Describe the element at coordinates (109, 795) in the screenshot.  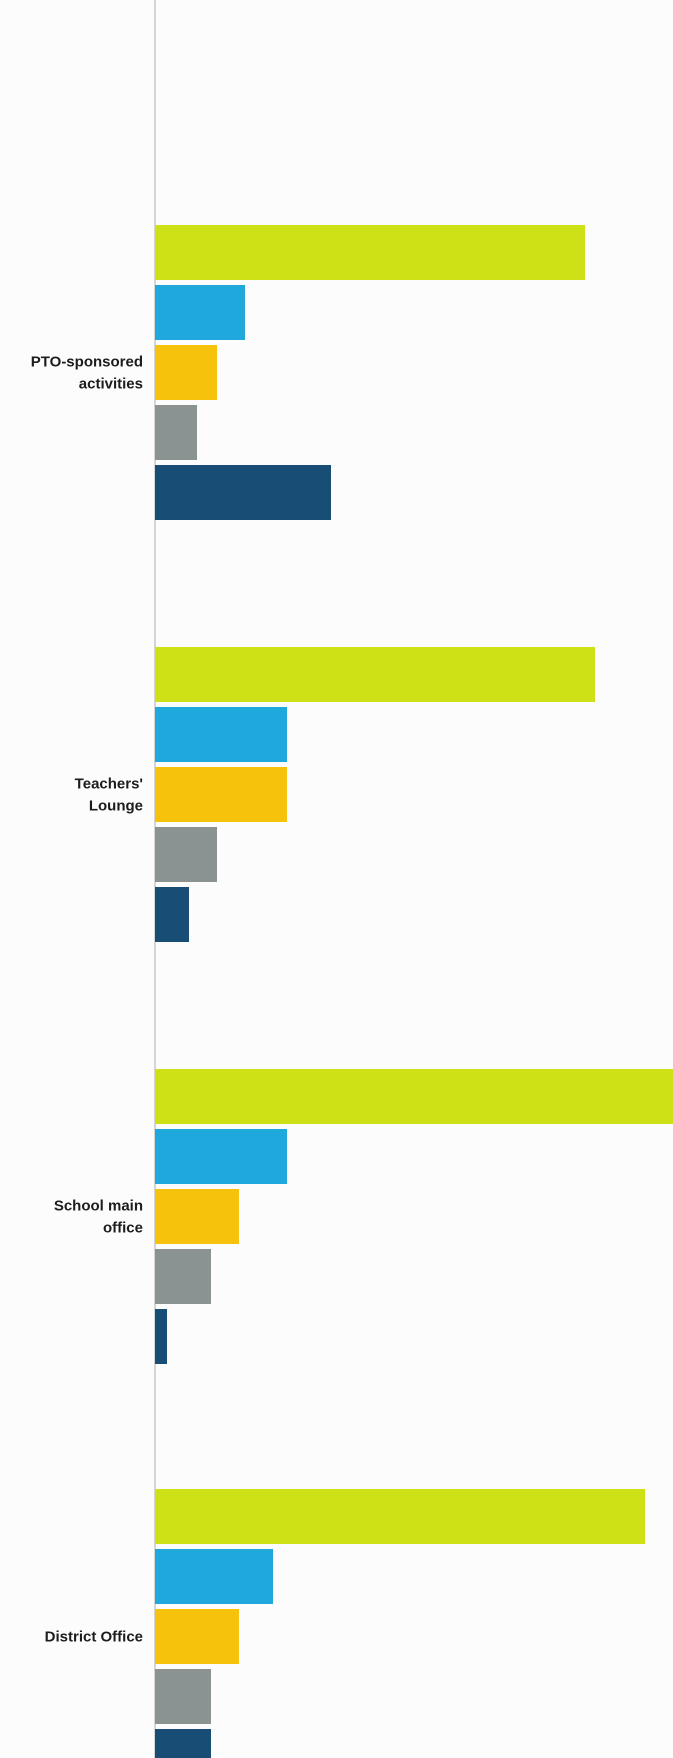
I see `category-label: Teachers' Lounge` at that location.